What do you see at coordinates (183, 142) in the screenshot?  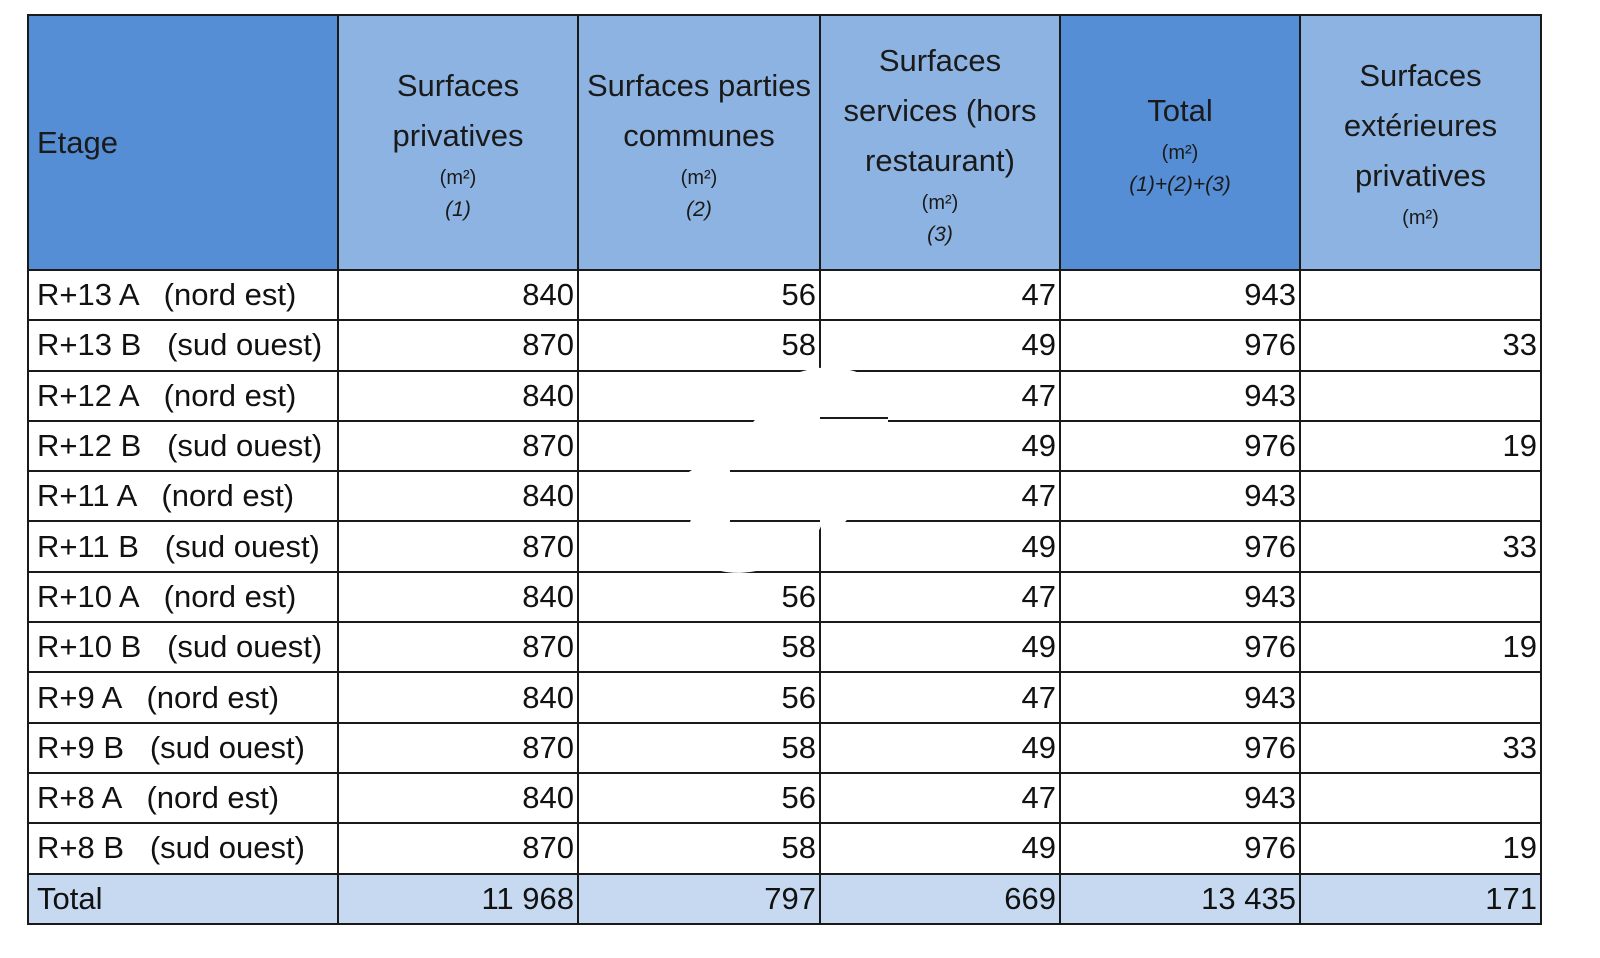 I see `header-etage: Etage` at bounding box center [183, 142].